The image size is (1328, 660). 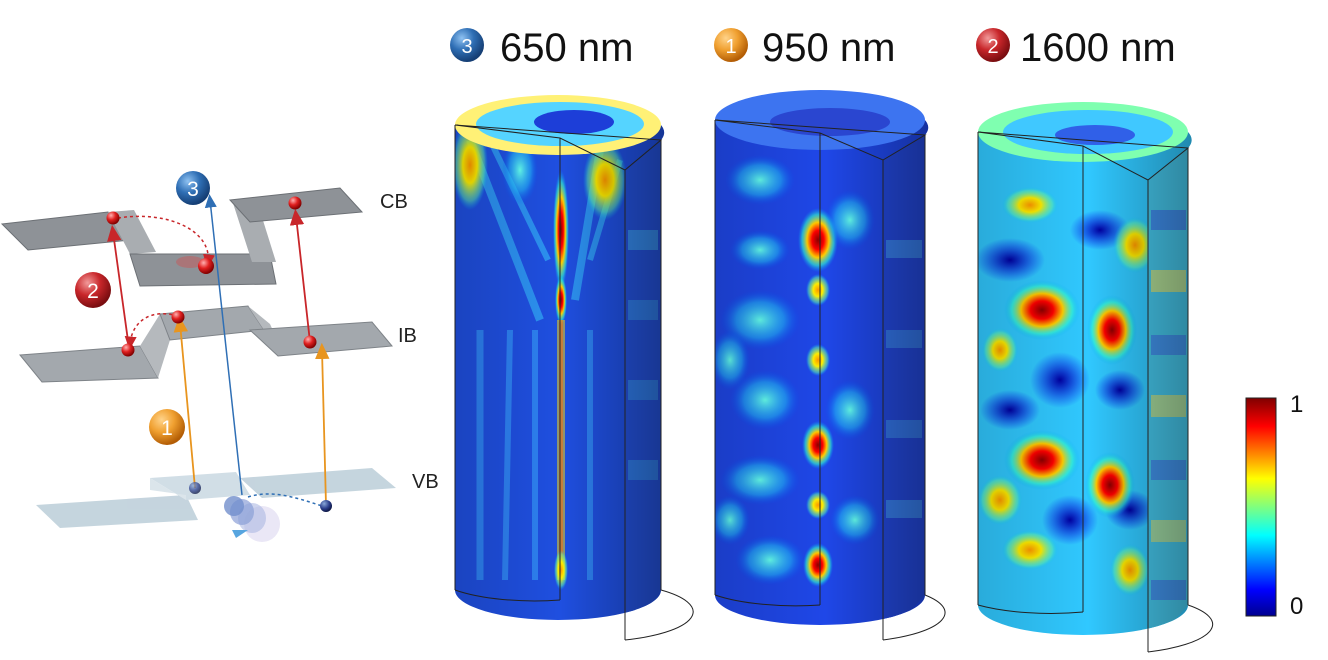 I want to click on valence-band, so click(x=216, y=498).